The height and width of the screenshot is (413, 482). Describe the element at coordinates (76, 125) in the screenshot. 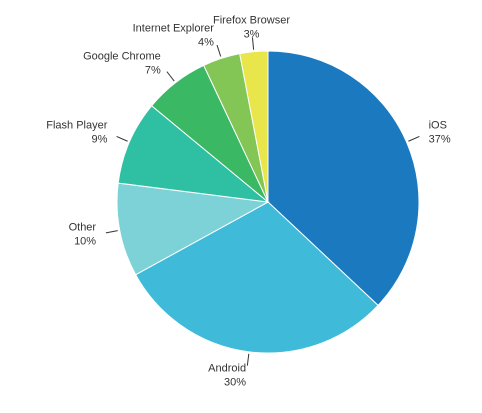

I see `slice-label: Flash Player` at that location.